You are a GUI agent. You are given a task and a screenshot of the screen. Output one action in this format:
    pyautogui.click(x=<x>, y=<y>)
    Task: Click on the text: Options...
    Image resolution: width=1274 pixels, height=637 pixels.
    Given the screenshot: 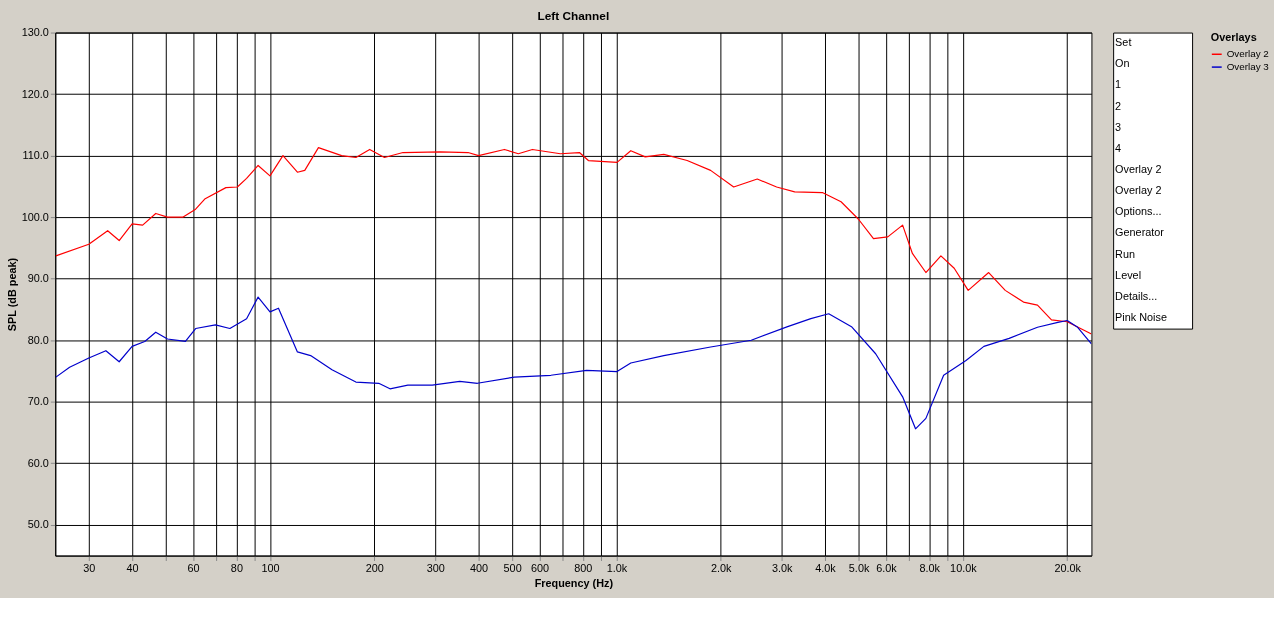 What is the action you would take?
    pyautogui.click(x=1138, y=211)
    